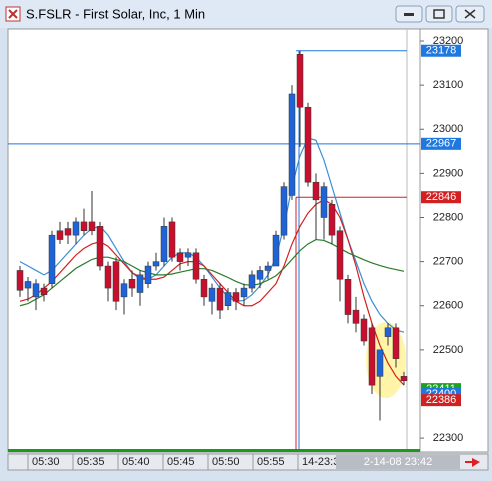 This screenshot has width=492, height=481. Describe the element at coordinates (448, 41) in the screenshot. I see `y-tick-label: 23200` at that location.